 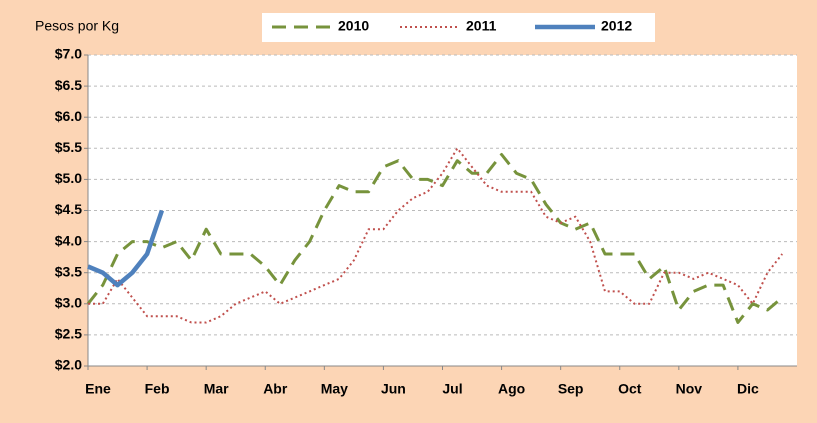 I want to click on x-tick-label: Oct, so click(x=630, y=389).